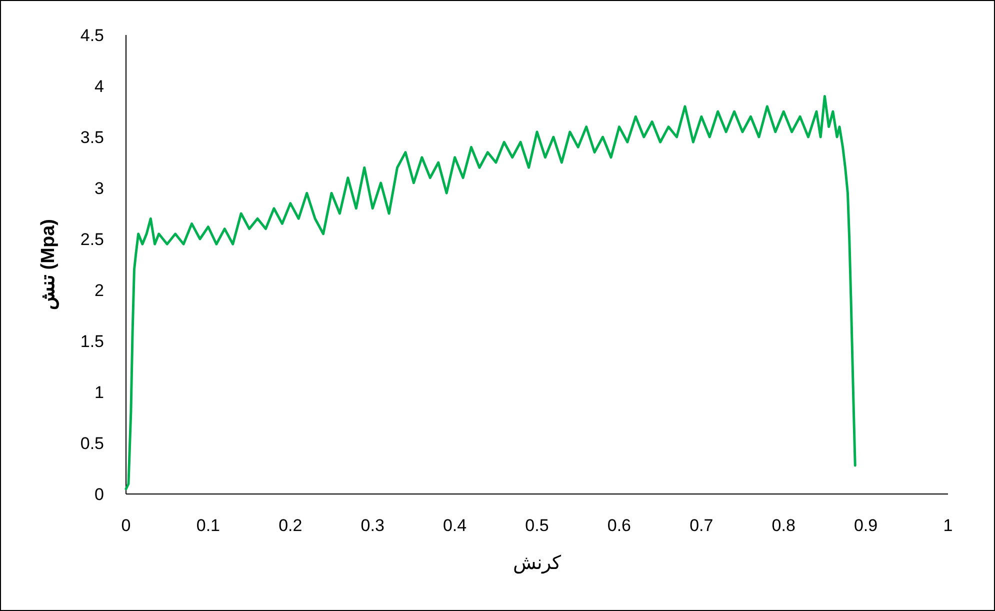  What do you see at coordinates (454, 525) in the screenshot?
I see `x-tick-label: 0.4` at bounding box center [454, 525].